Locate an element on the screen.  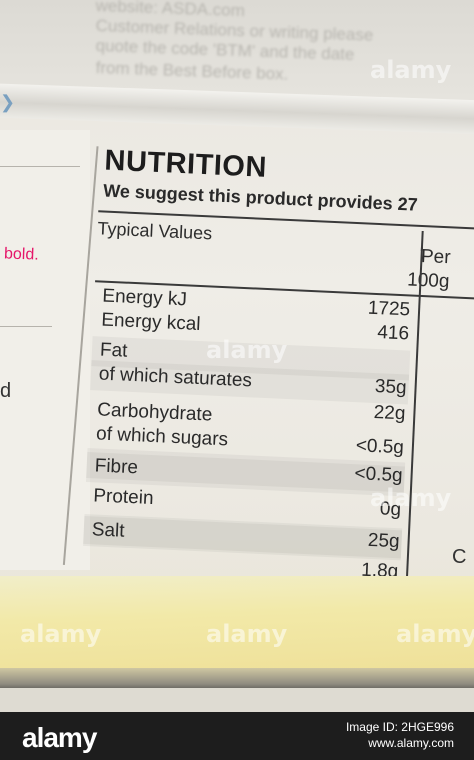
nutrient-value: 35g is located at coordinates (391, 387).